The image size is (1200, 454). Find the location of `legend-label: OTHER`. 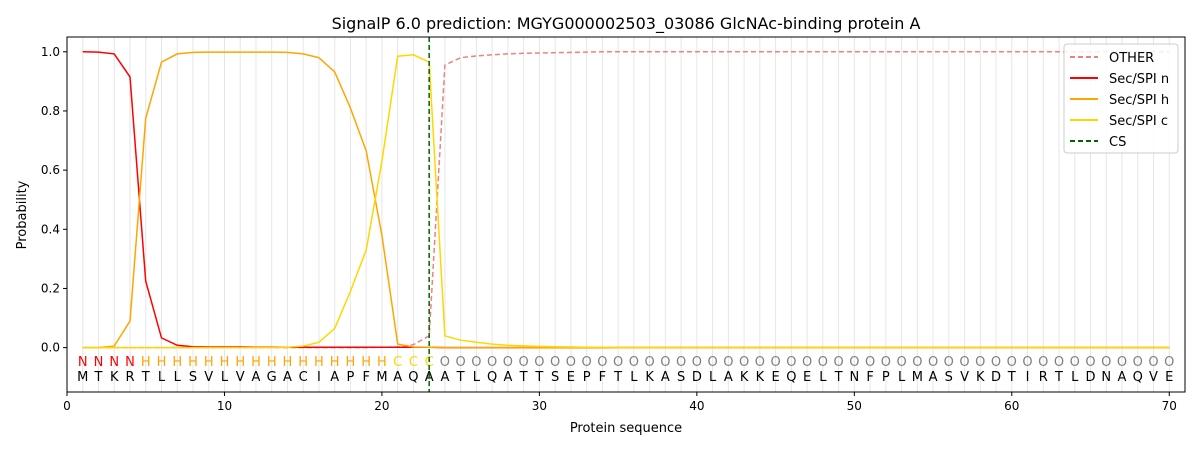

legend-label: OTHER is located at coordinates (1131, 58).